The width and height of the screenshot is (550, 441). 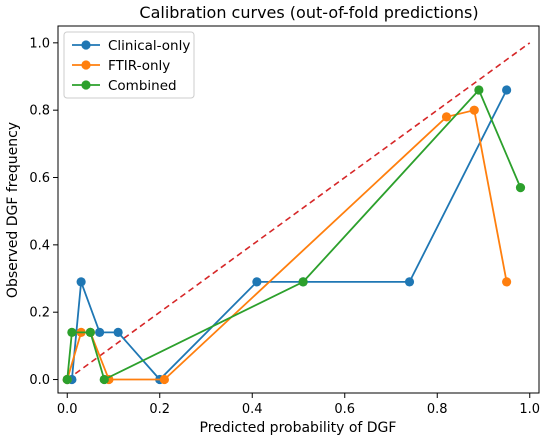 What do you see at coordinates (39, 178) in the screenshot?
I see `y-tick-label: 0.6` at bounding box center [39, 178].